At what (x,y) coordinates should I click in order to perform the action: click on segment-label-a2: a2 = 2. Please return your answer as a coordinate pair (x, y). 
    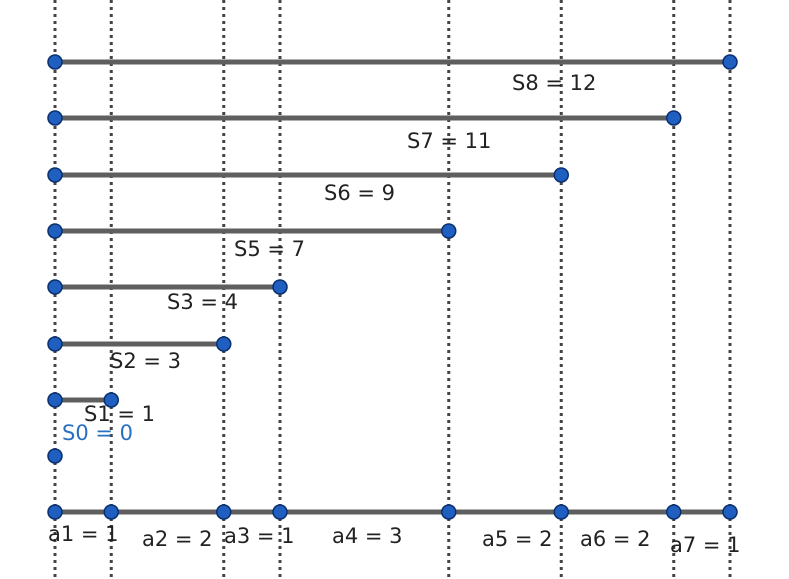
    Looking at the image, I should click on (177, 539).